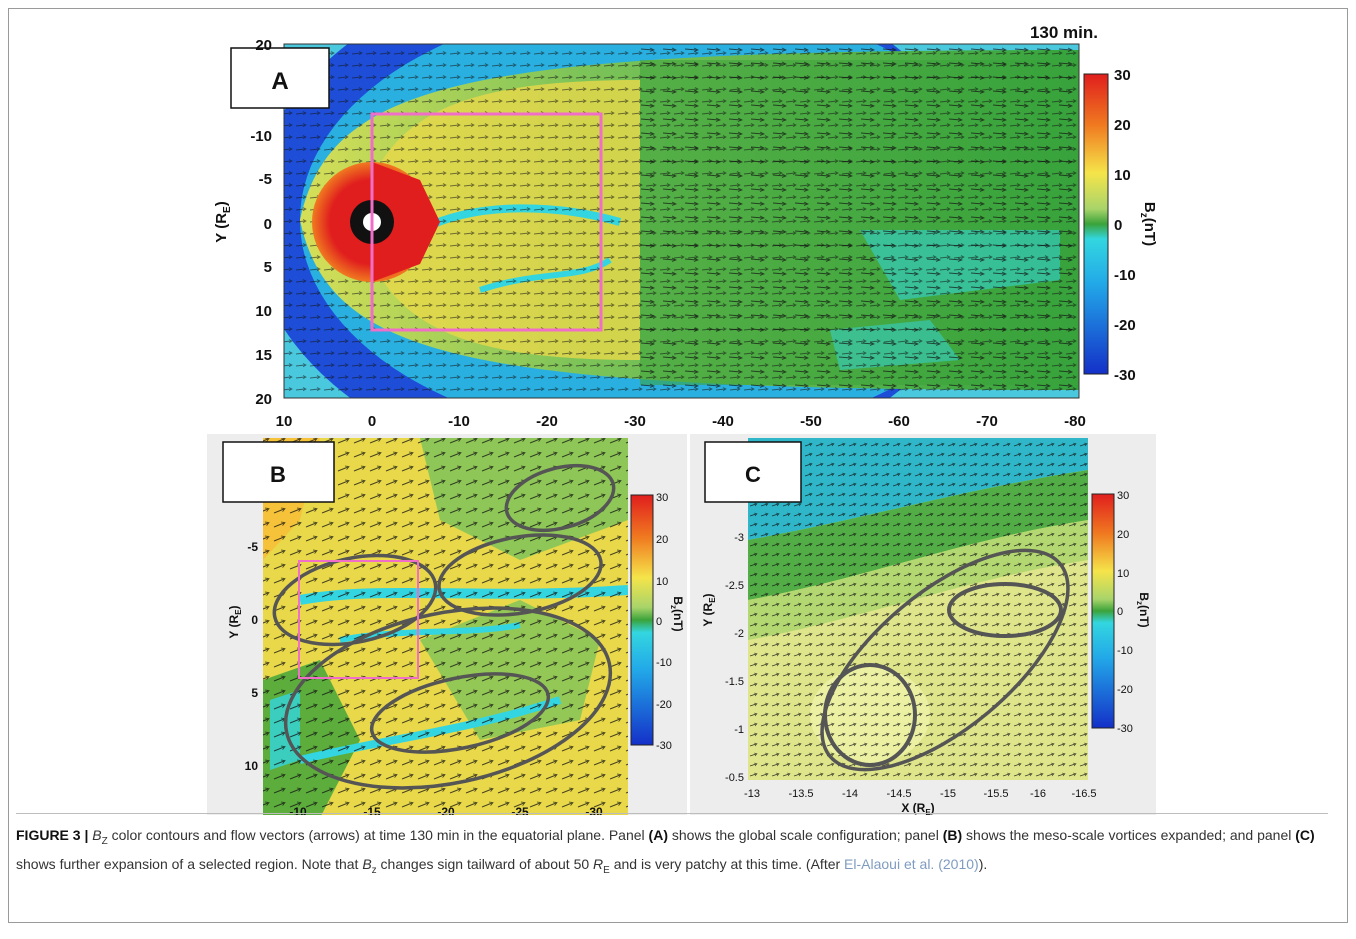 This screenshot has width=1356, height=939. I want to click on panel-b-label-box, so click(278, 472).